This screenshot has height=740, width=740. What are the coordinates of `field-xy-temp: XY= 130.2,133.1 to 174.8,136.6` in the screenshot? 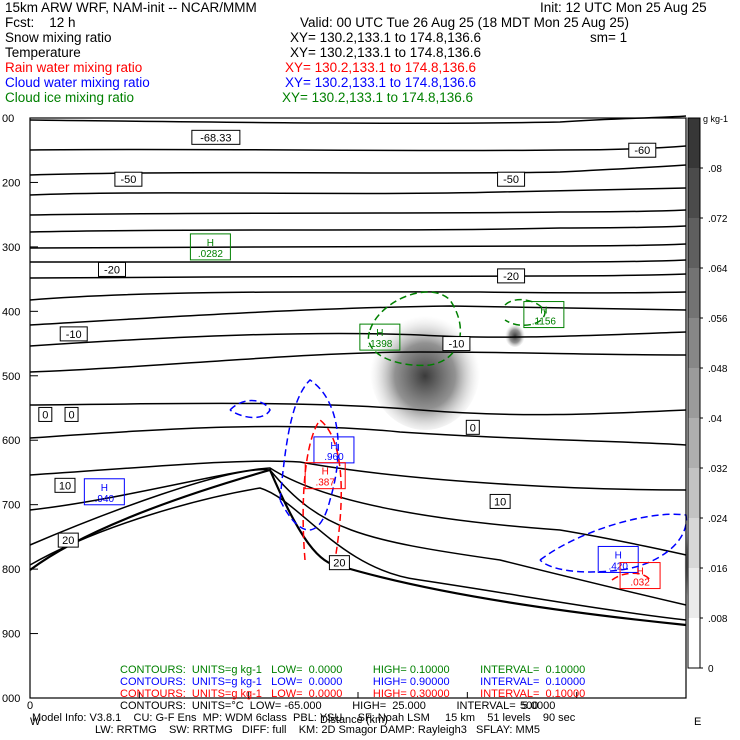 It's located at (386, 52).